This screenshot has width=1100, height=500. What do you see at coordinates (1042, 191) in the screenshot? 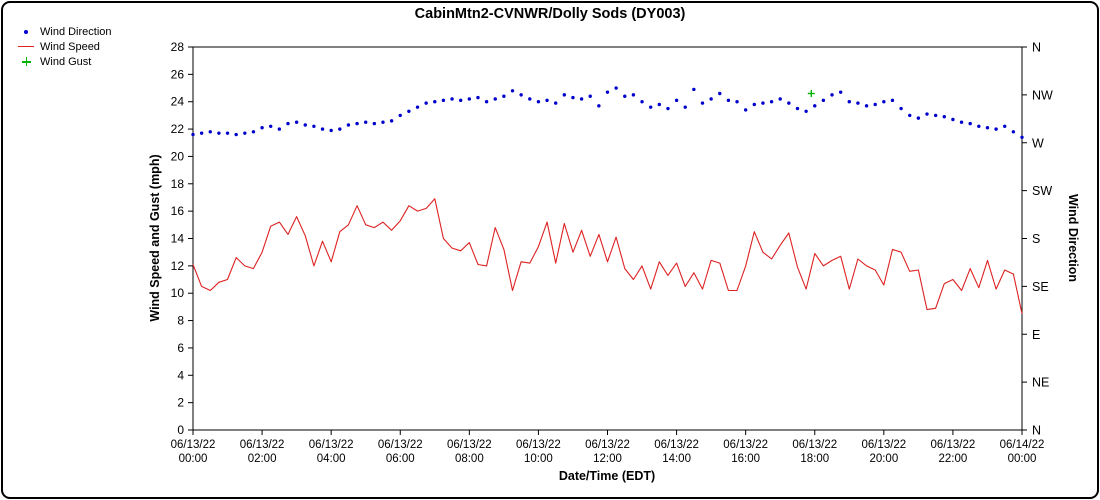
I see `svg-text: SW` at bounding box center [1042, 191].